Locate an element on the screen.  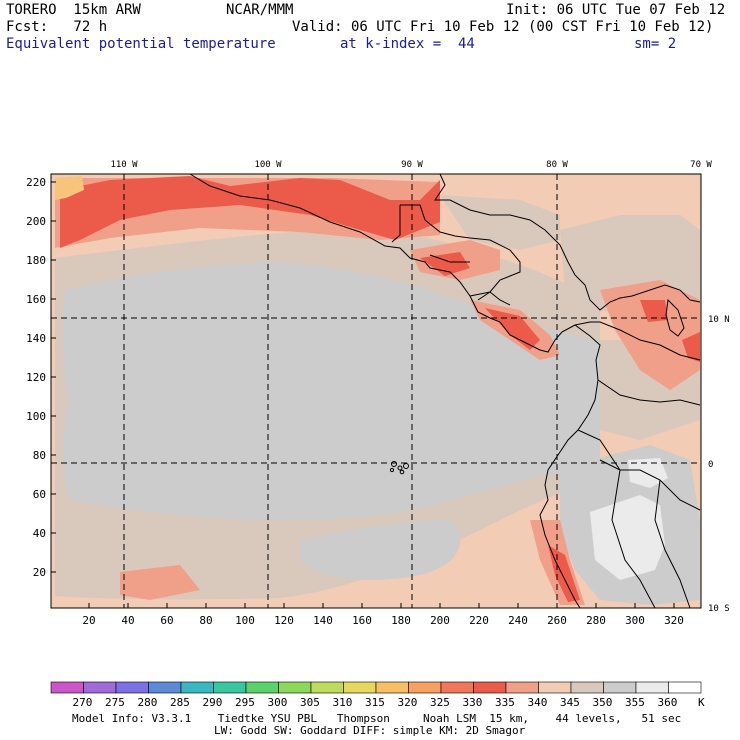
y-tick-label: 140 is located at coordinates (36, 338).